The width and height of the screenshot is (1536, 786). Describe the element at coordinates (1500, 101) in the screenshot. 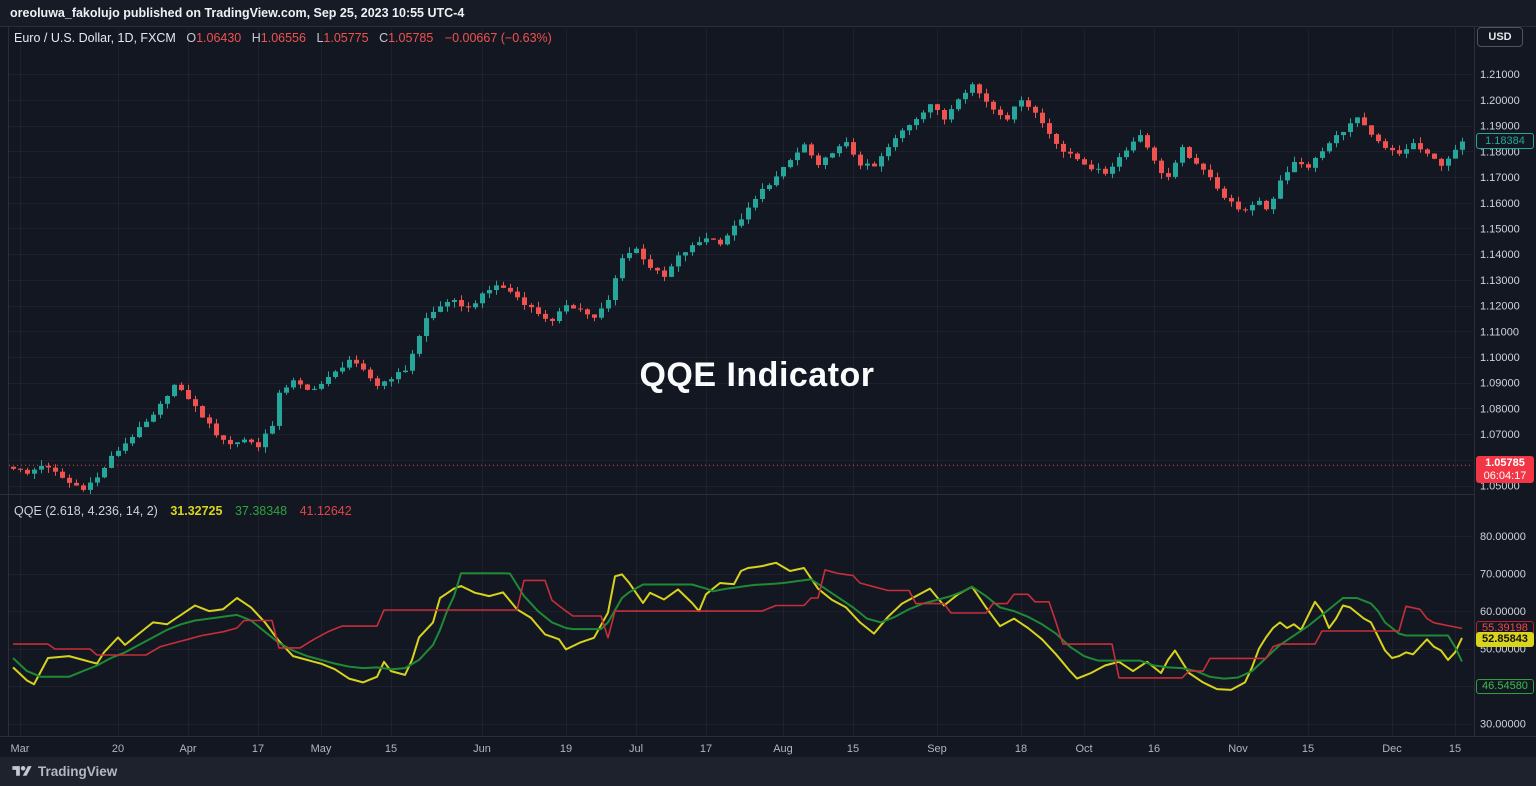

I see `svg-text: 1.20000` at that location.